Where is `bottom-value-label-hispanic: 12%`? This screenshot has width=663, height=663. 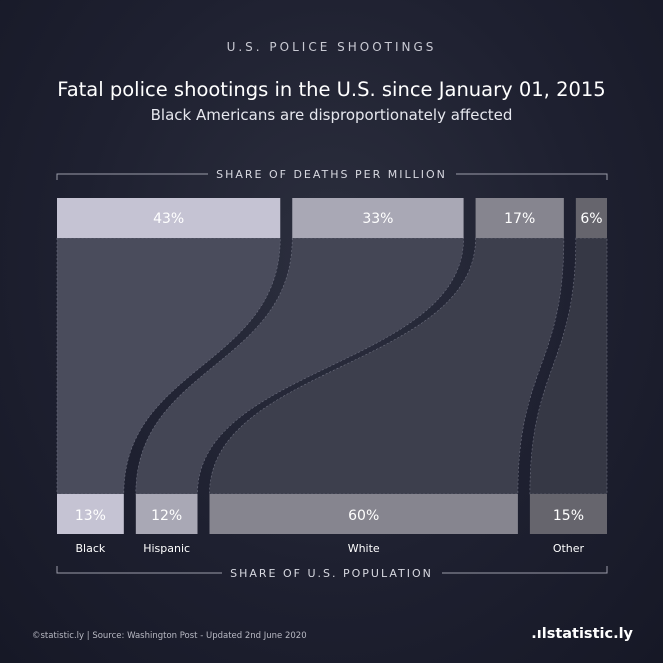 bottom-value-label-hispanic: 12% is located at coordinates (166, 516).